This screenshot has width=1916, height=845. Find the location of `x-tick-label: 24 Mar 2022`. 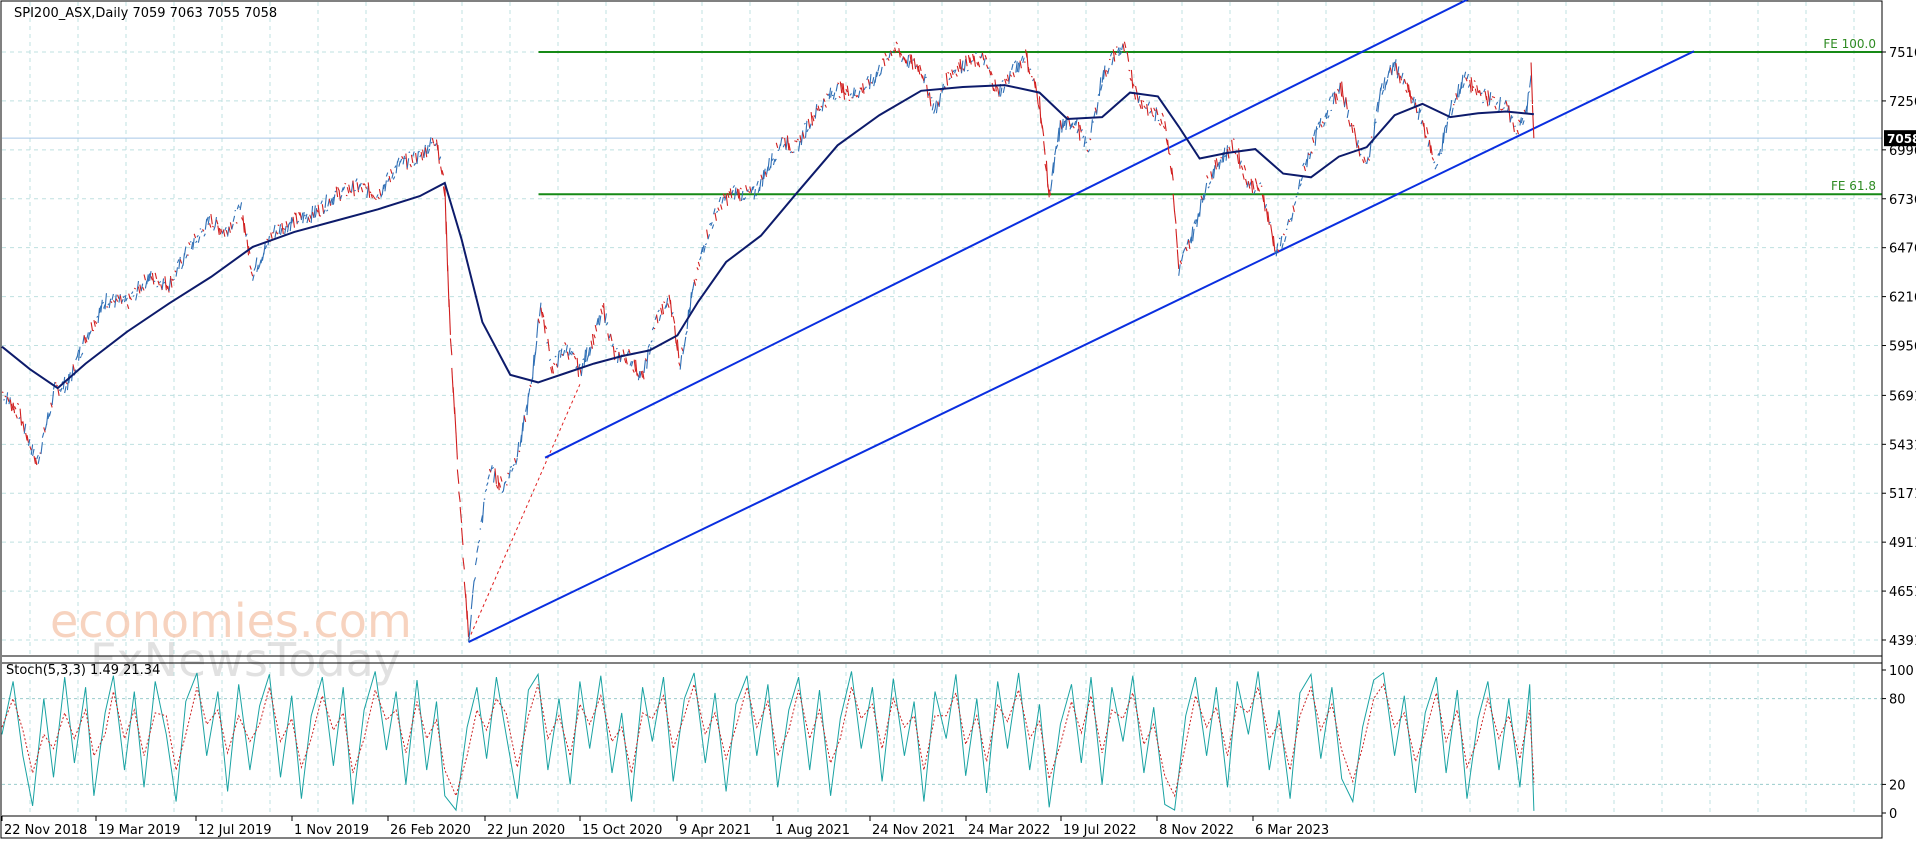

x-tick-label: 24 Mar 2022 is located at coordinates (1009, 830).